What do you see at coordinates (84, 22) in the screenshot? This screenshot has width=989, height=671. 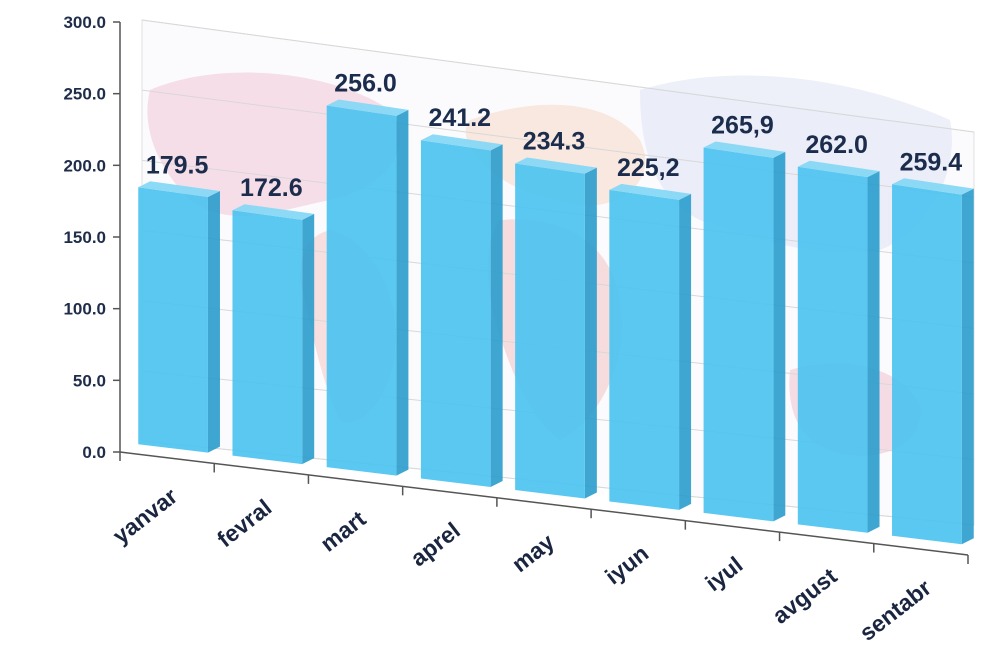 I see `y-tick-label: 300.0` at bounding box center [84, 22].